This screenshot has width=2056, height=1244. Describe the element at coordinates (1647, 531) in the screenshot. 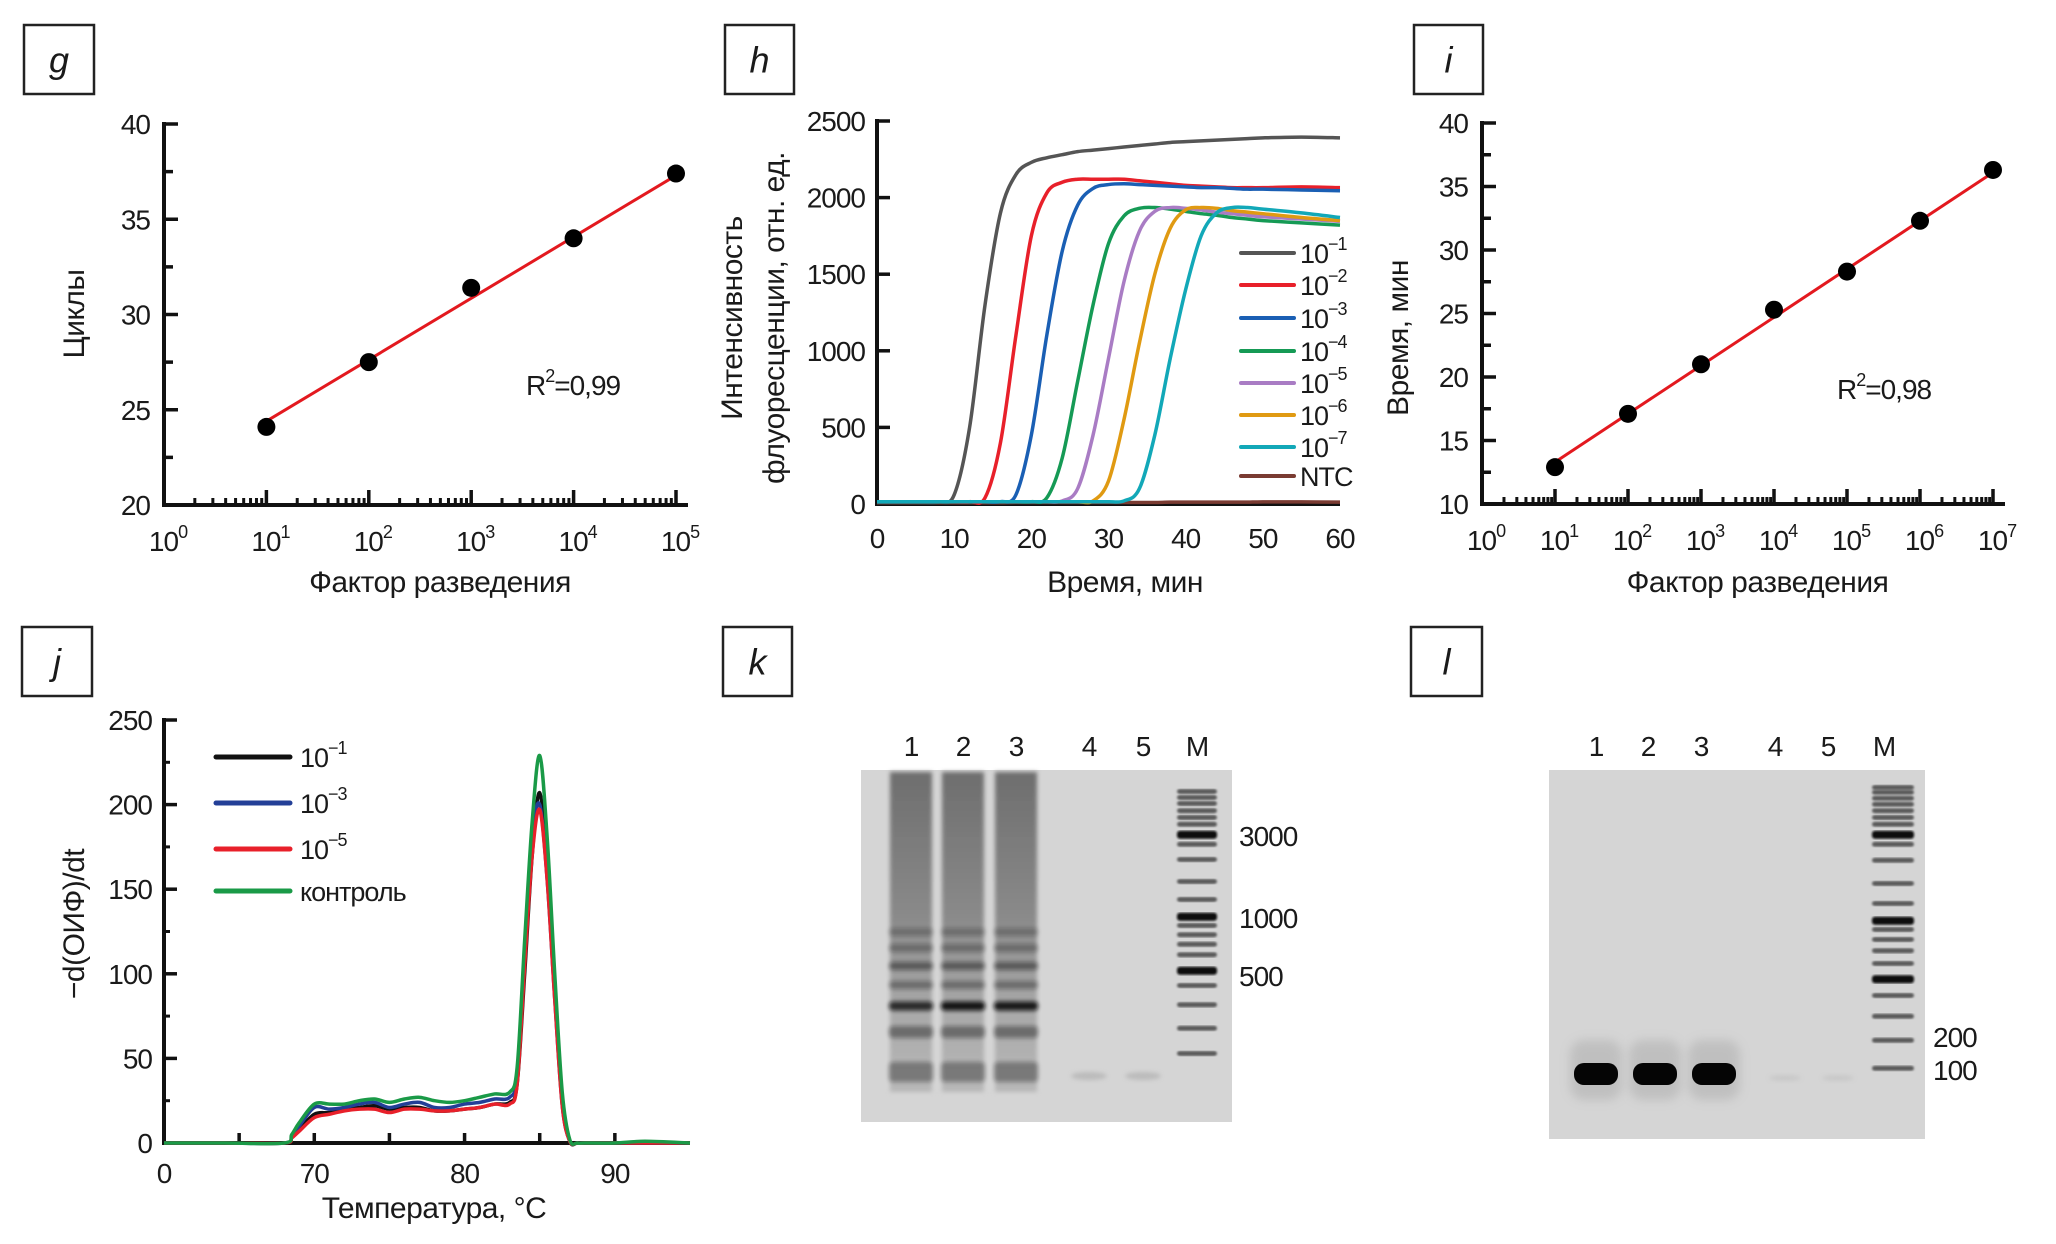

I see `x-tick-label-exponent: 2` at that location.